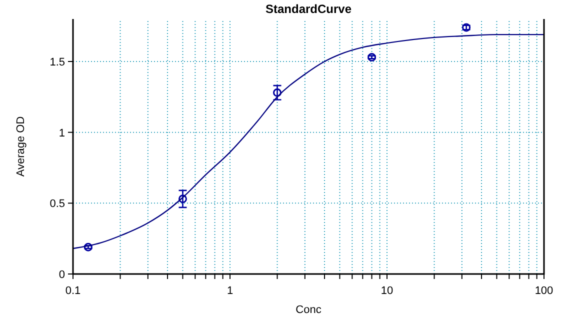 The width and height of the screenshot is (576, 321). Describe the element at coordinates (73, 291) in the screenshot. I see `x-tick-label: 0.1` at that location.